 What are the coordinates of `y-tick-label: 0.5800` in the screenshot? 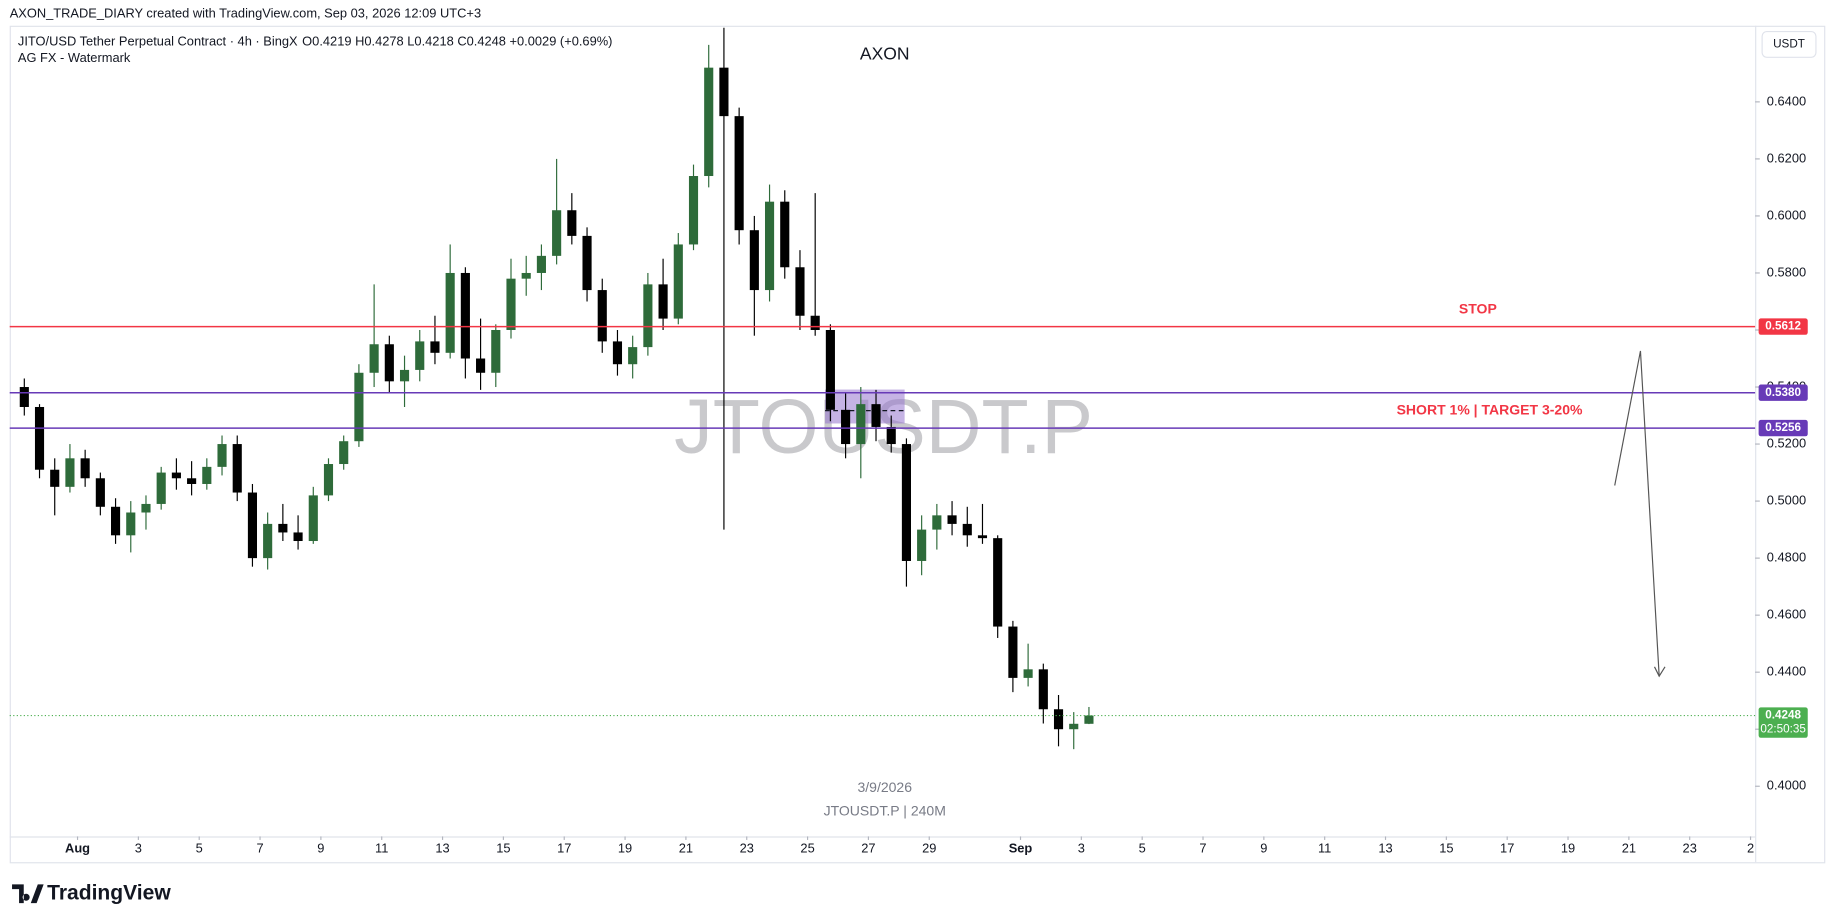 It's located at (1786, 271).